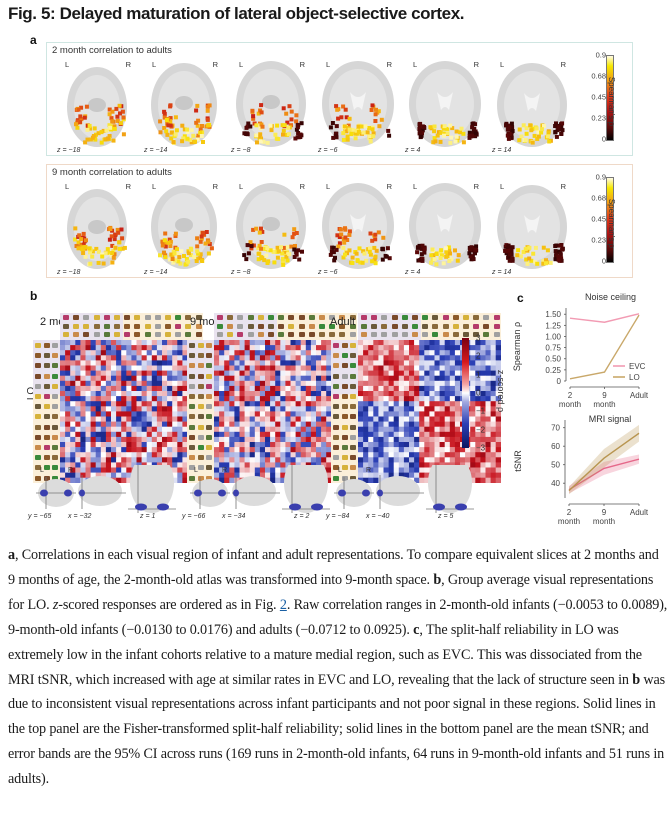 The width and height of the screenshot is (672, 820). What do you see at coordinates (285, 326) in the screenshot?
I see `stimulus-icons-top` at bounding box center [285, 326].